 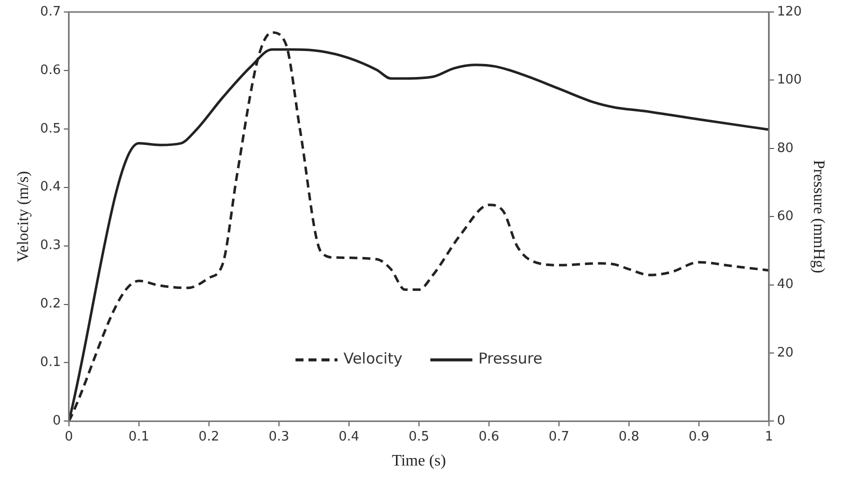 I want to click on x-tick-label: 0.8, so click(x=629, y=436).